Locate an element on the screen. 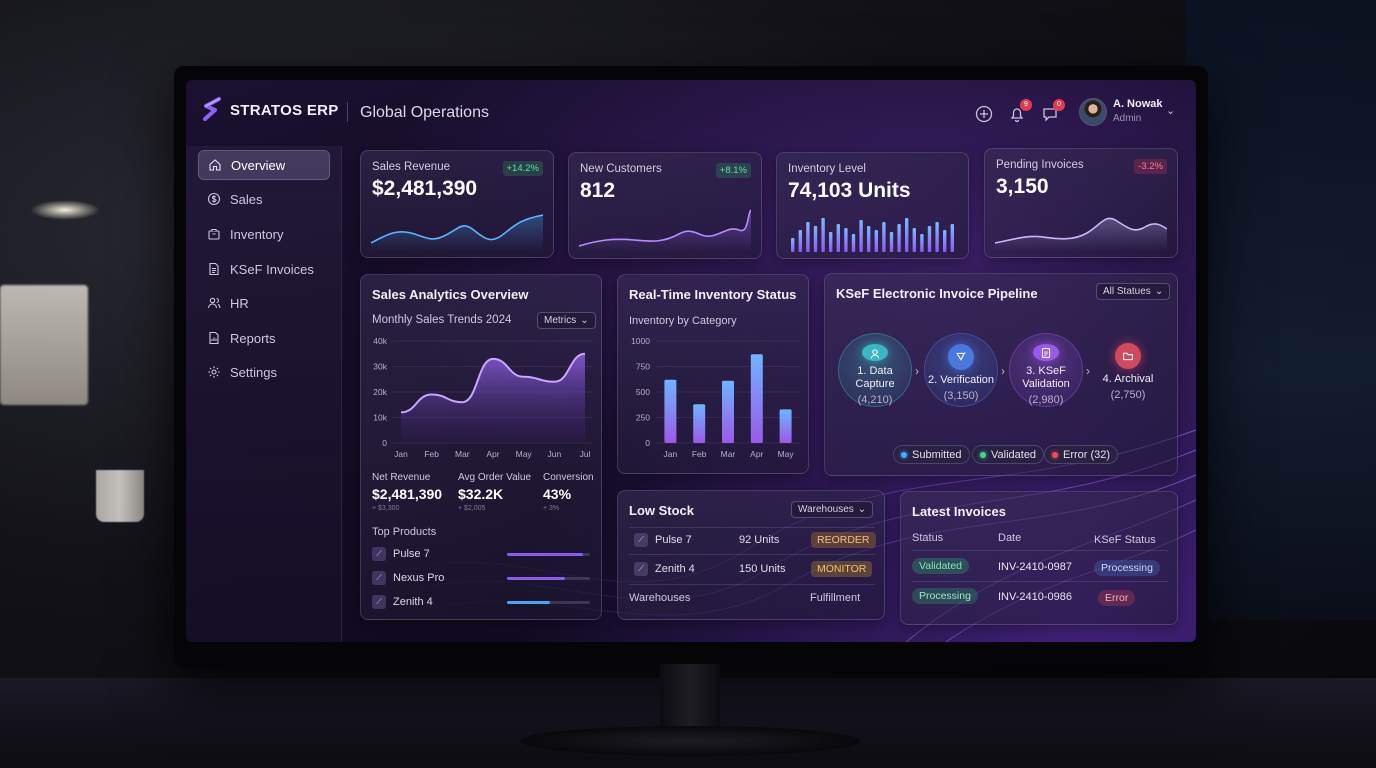 This screenshot has width=1376, height=768. pipeline-stage: 3. KSeF Validation (2,980) is located at coordinates (1046, 370).